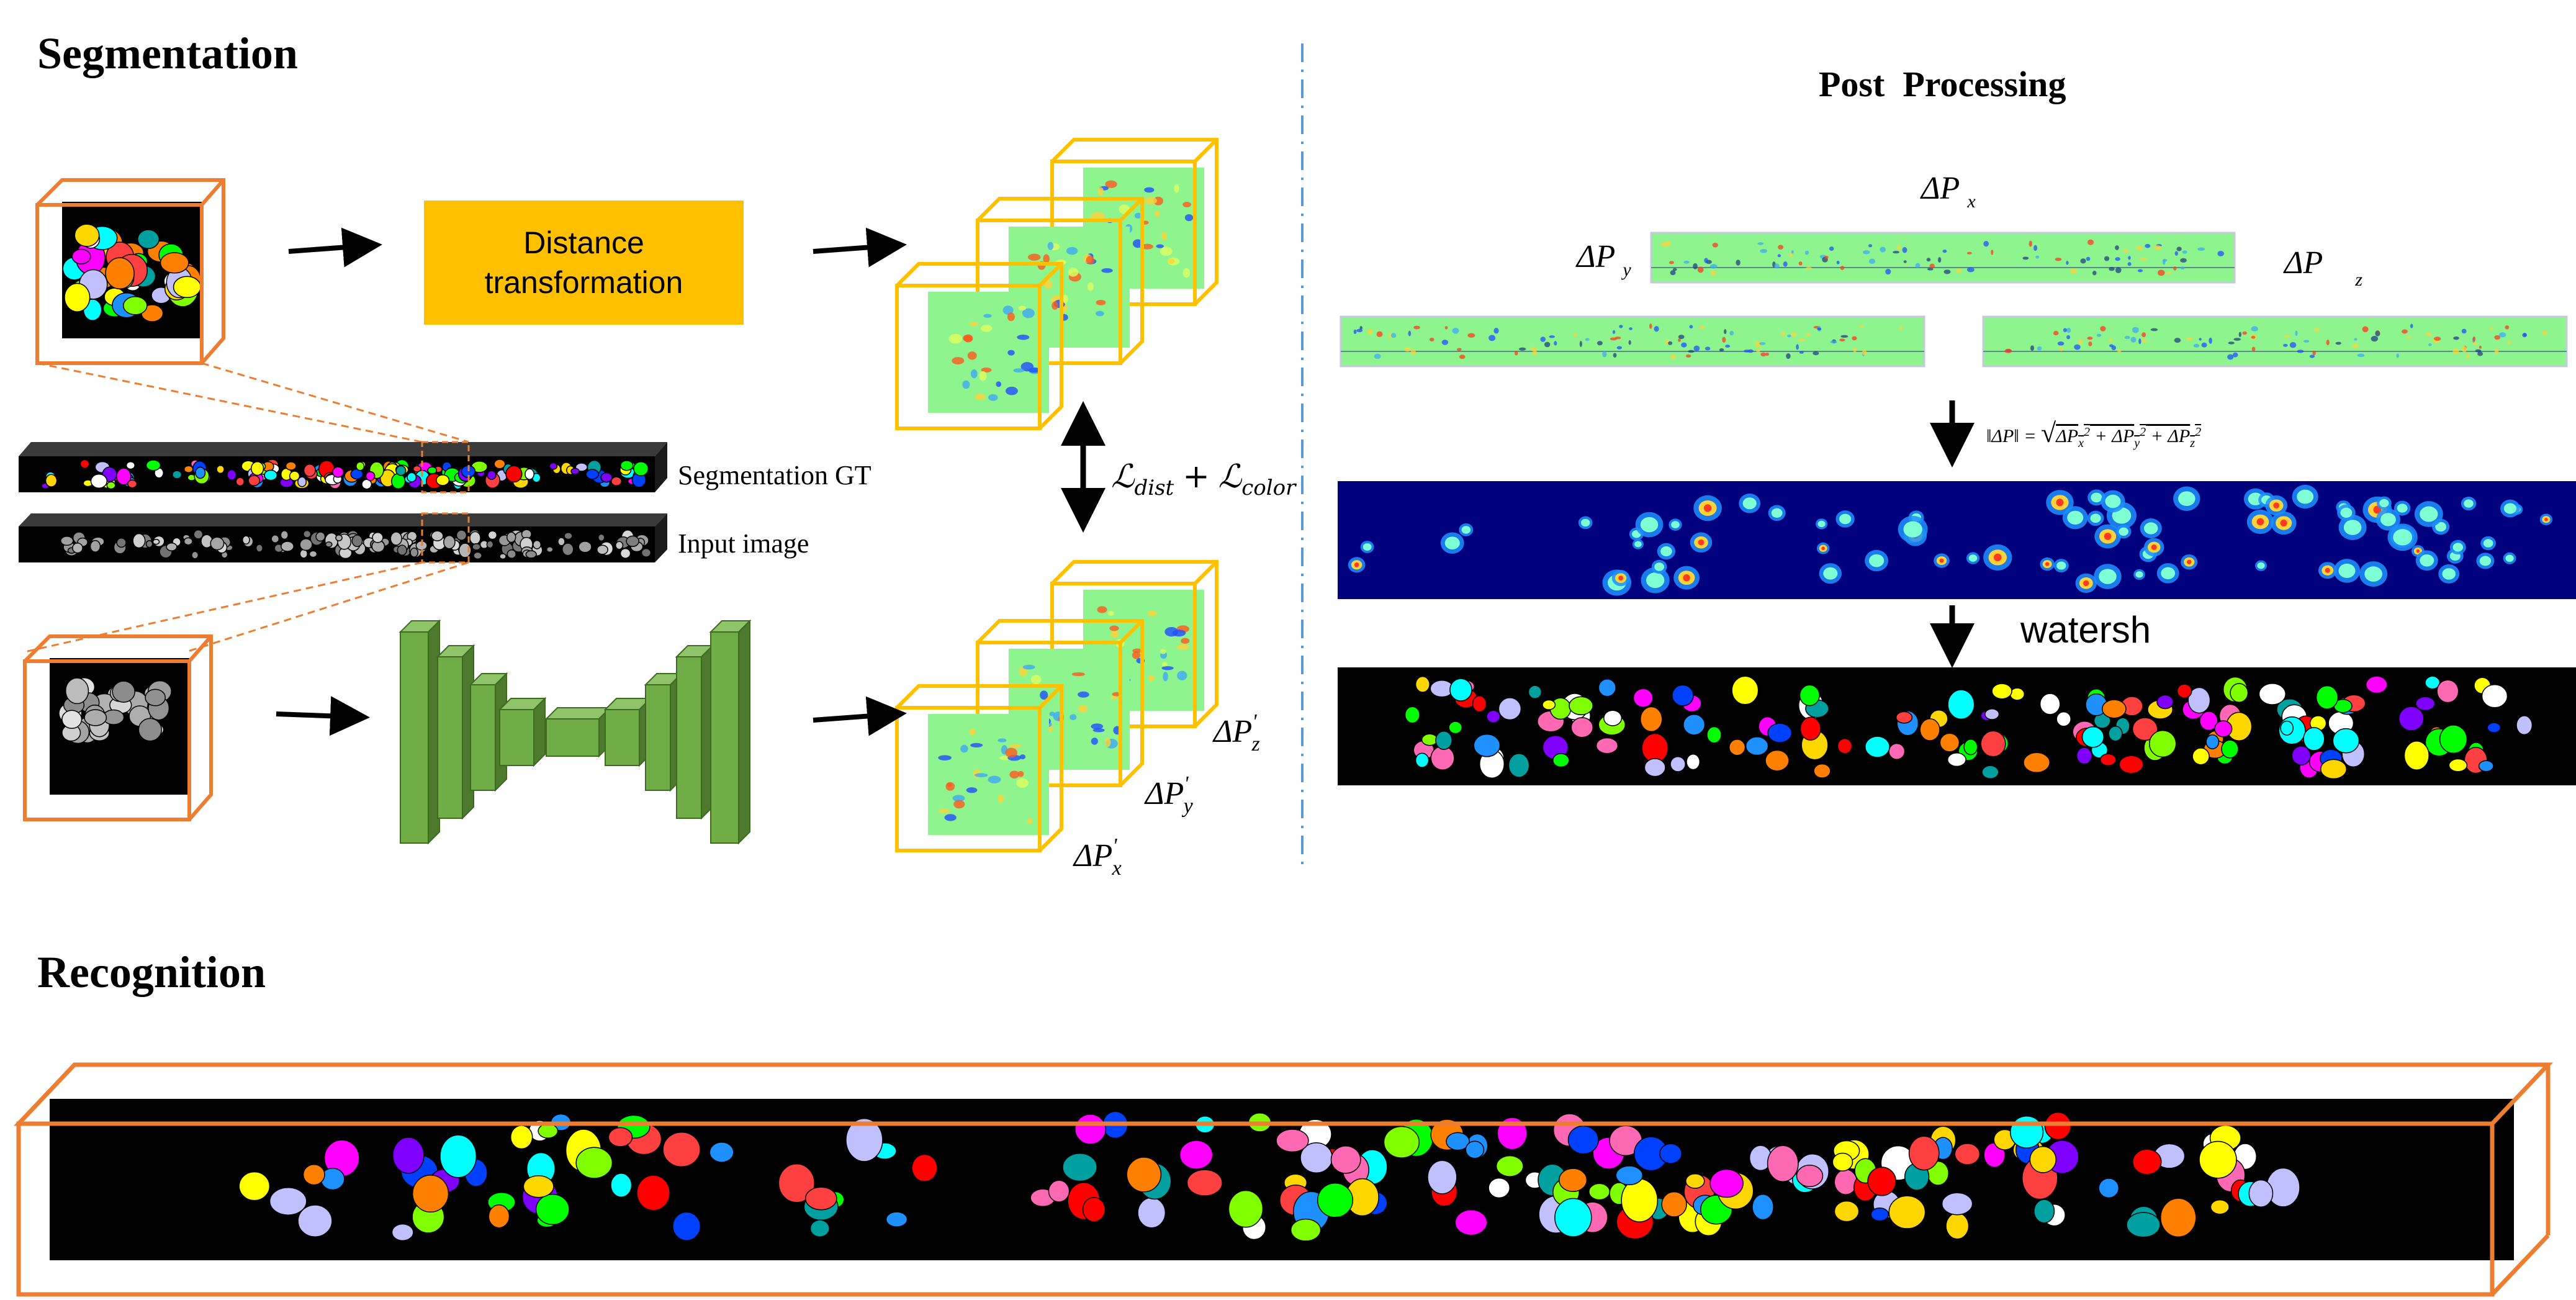 This screenshot has height=1300, width=2576. What do you see at coordinates (522, 732) in the screenshot?
I see `unet-layer` at bounding box center [522, 732].